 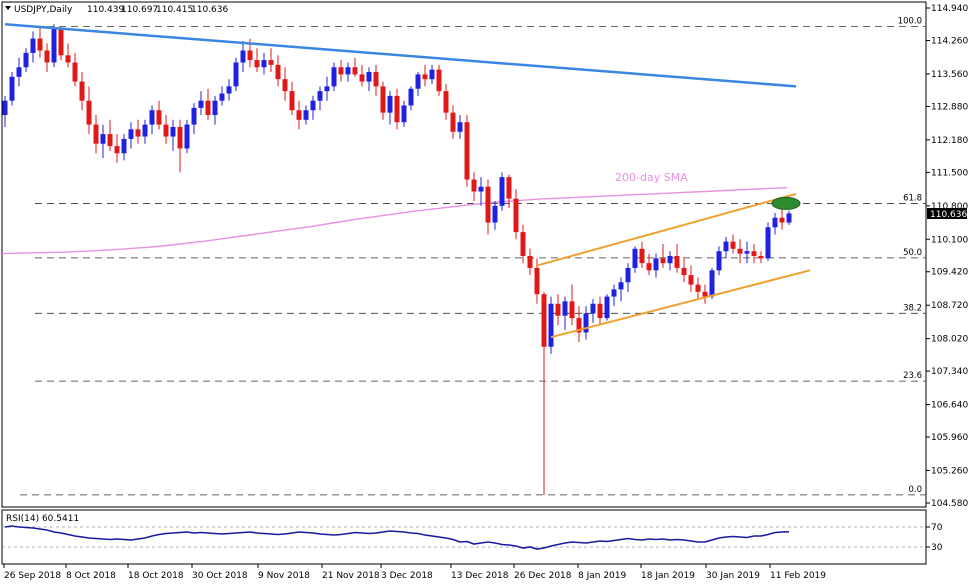 What do you see at coordinates (351, 576) in the screenshot?
I see `x-tick-label: 21 Nov 2018` at bounding box center [351, 576].